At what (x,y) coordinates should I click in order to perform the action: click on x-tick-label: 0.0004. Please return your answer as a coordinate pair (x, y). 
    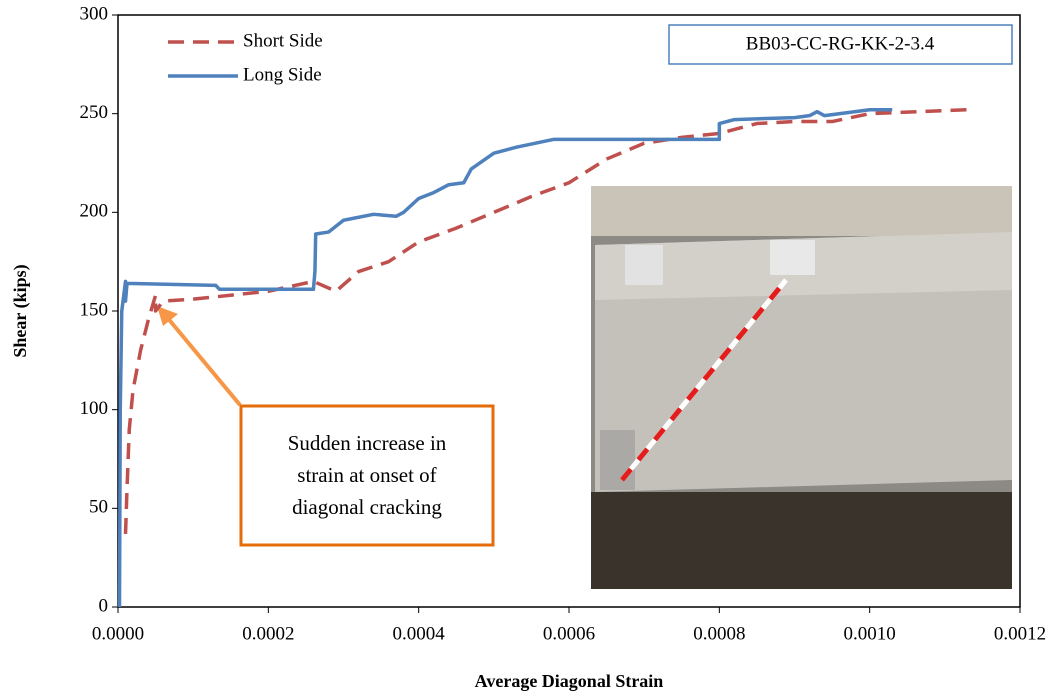
    Looking at the image, I should click on (419, 633).